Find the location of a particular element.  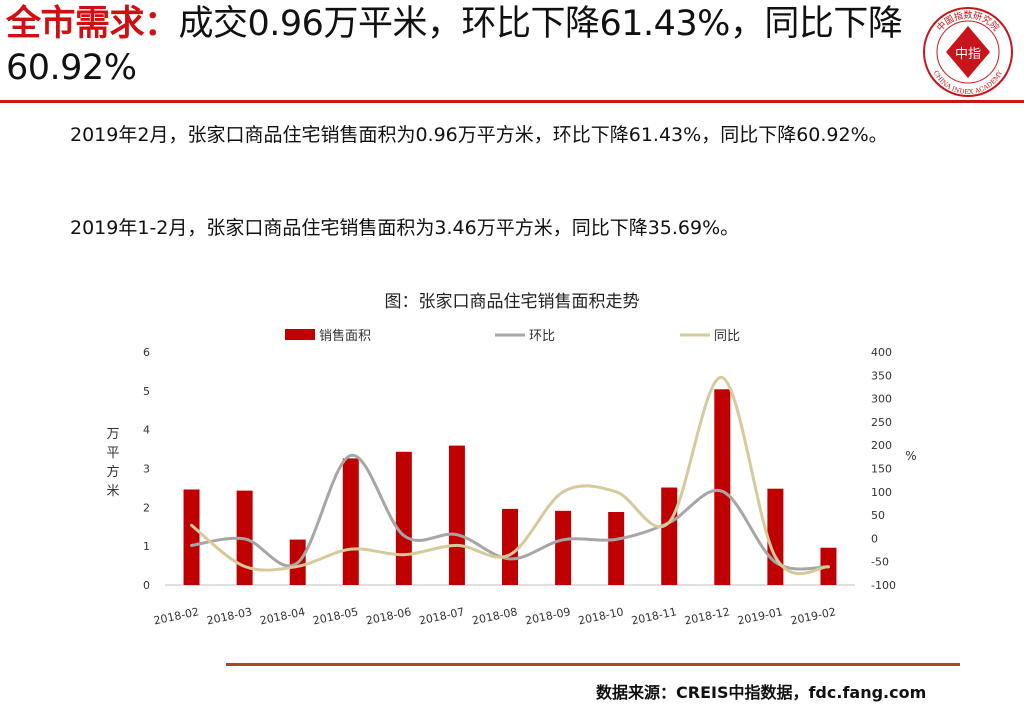

legend-label: 同比 is located at coordinates (727, 336).